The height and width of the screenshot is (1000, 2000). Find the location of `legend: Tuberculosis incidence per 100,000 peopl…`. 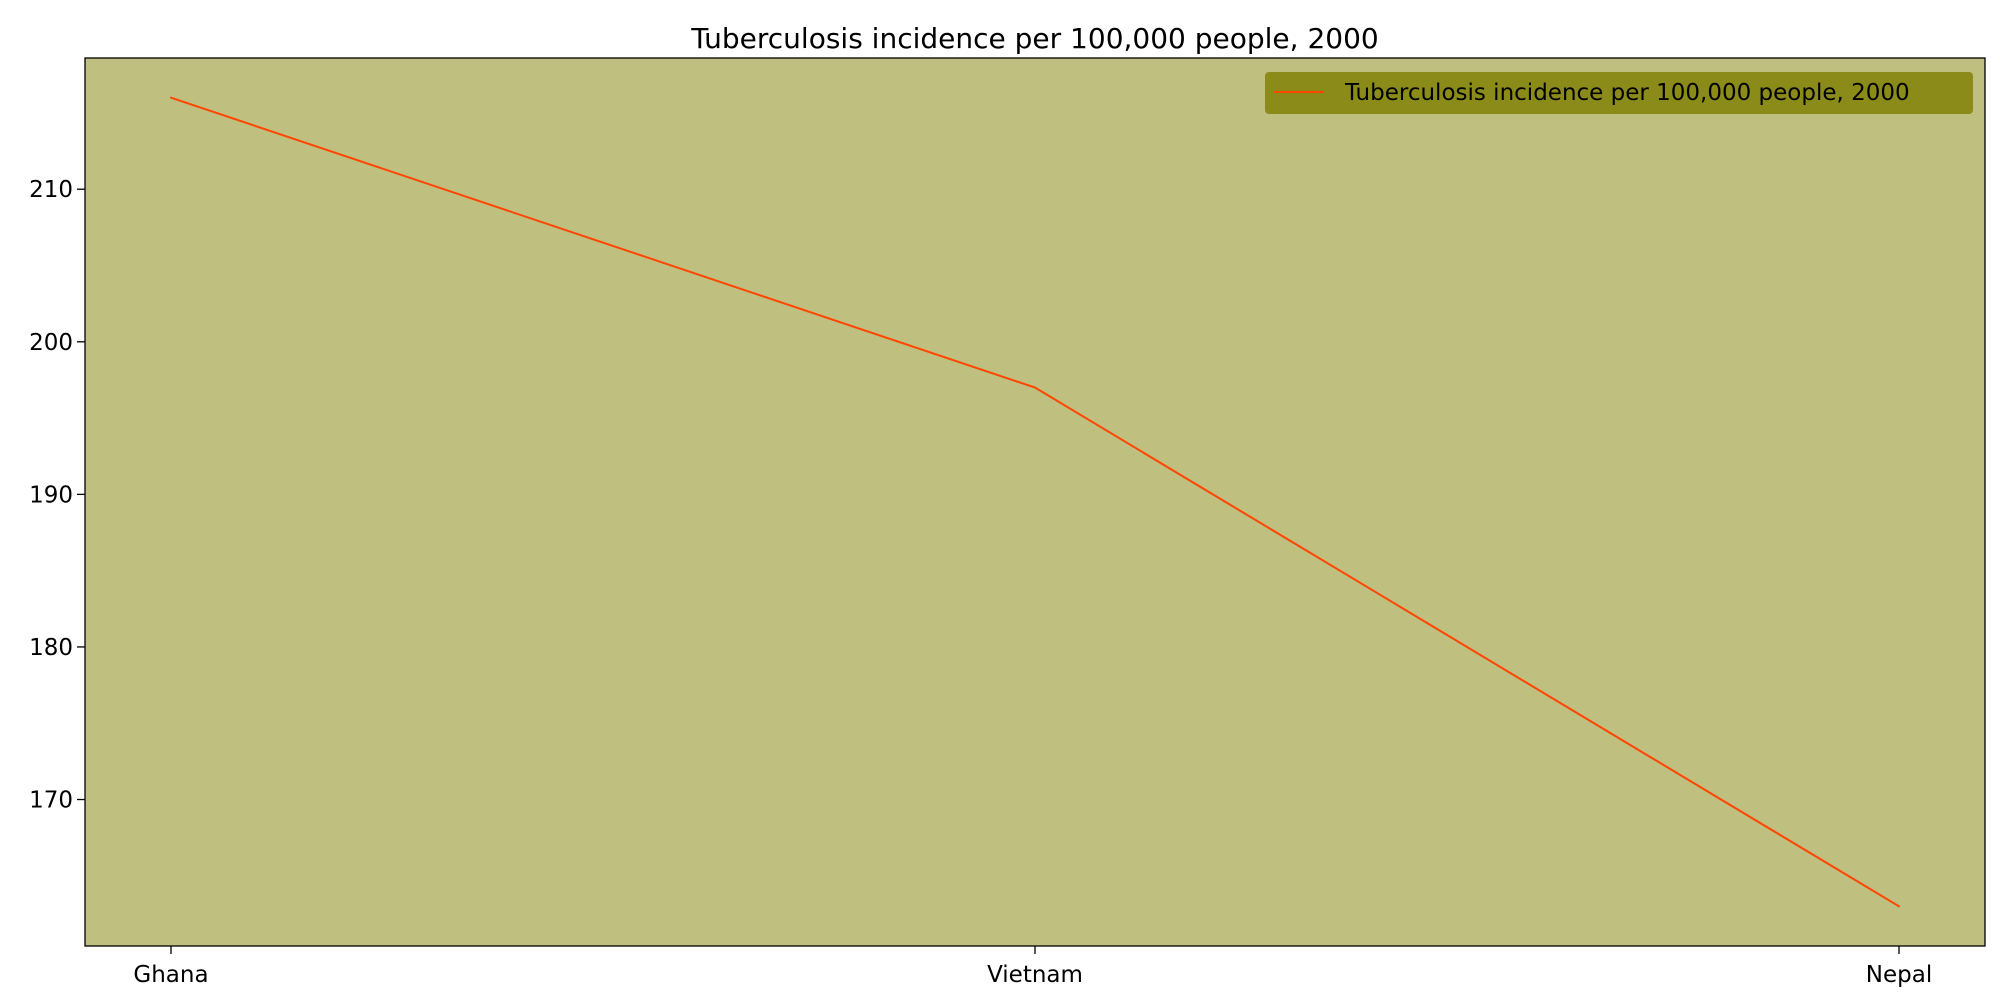

legend: Tuberculosis incidence per 100,000 peopl… is located at coordinates (1619, 93).